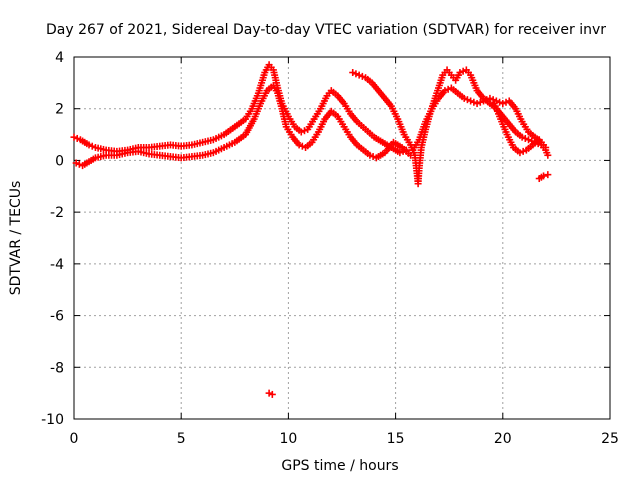  Describe the element at coordinates (16, 238) in the screenshot. I see `y-axis-title: SDTVAR / TECUs` at that location.